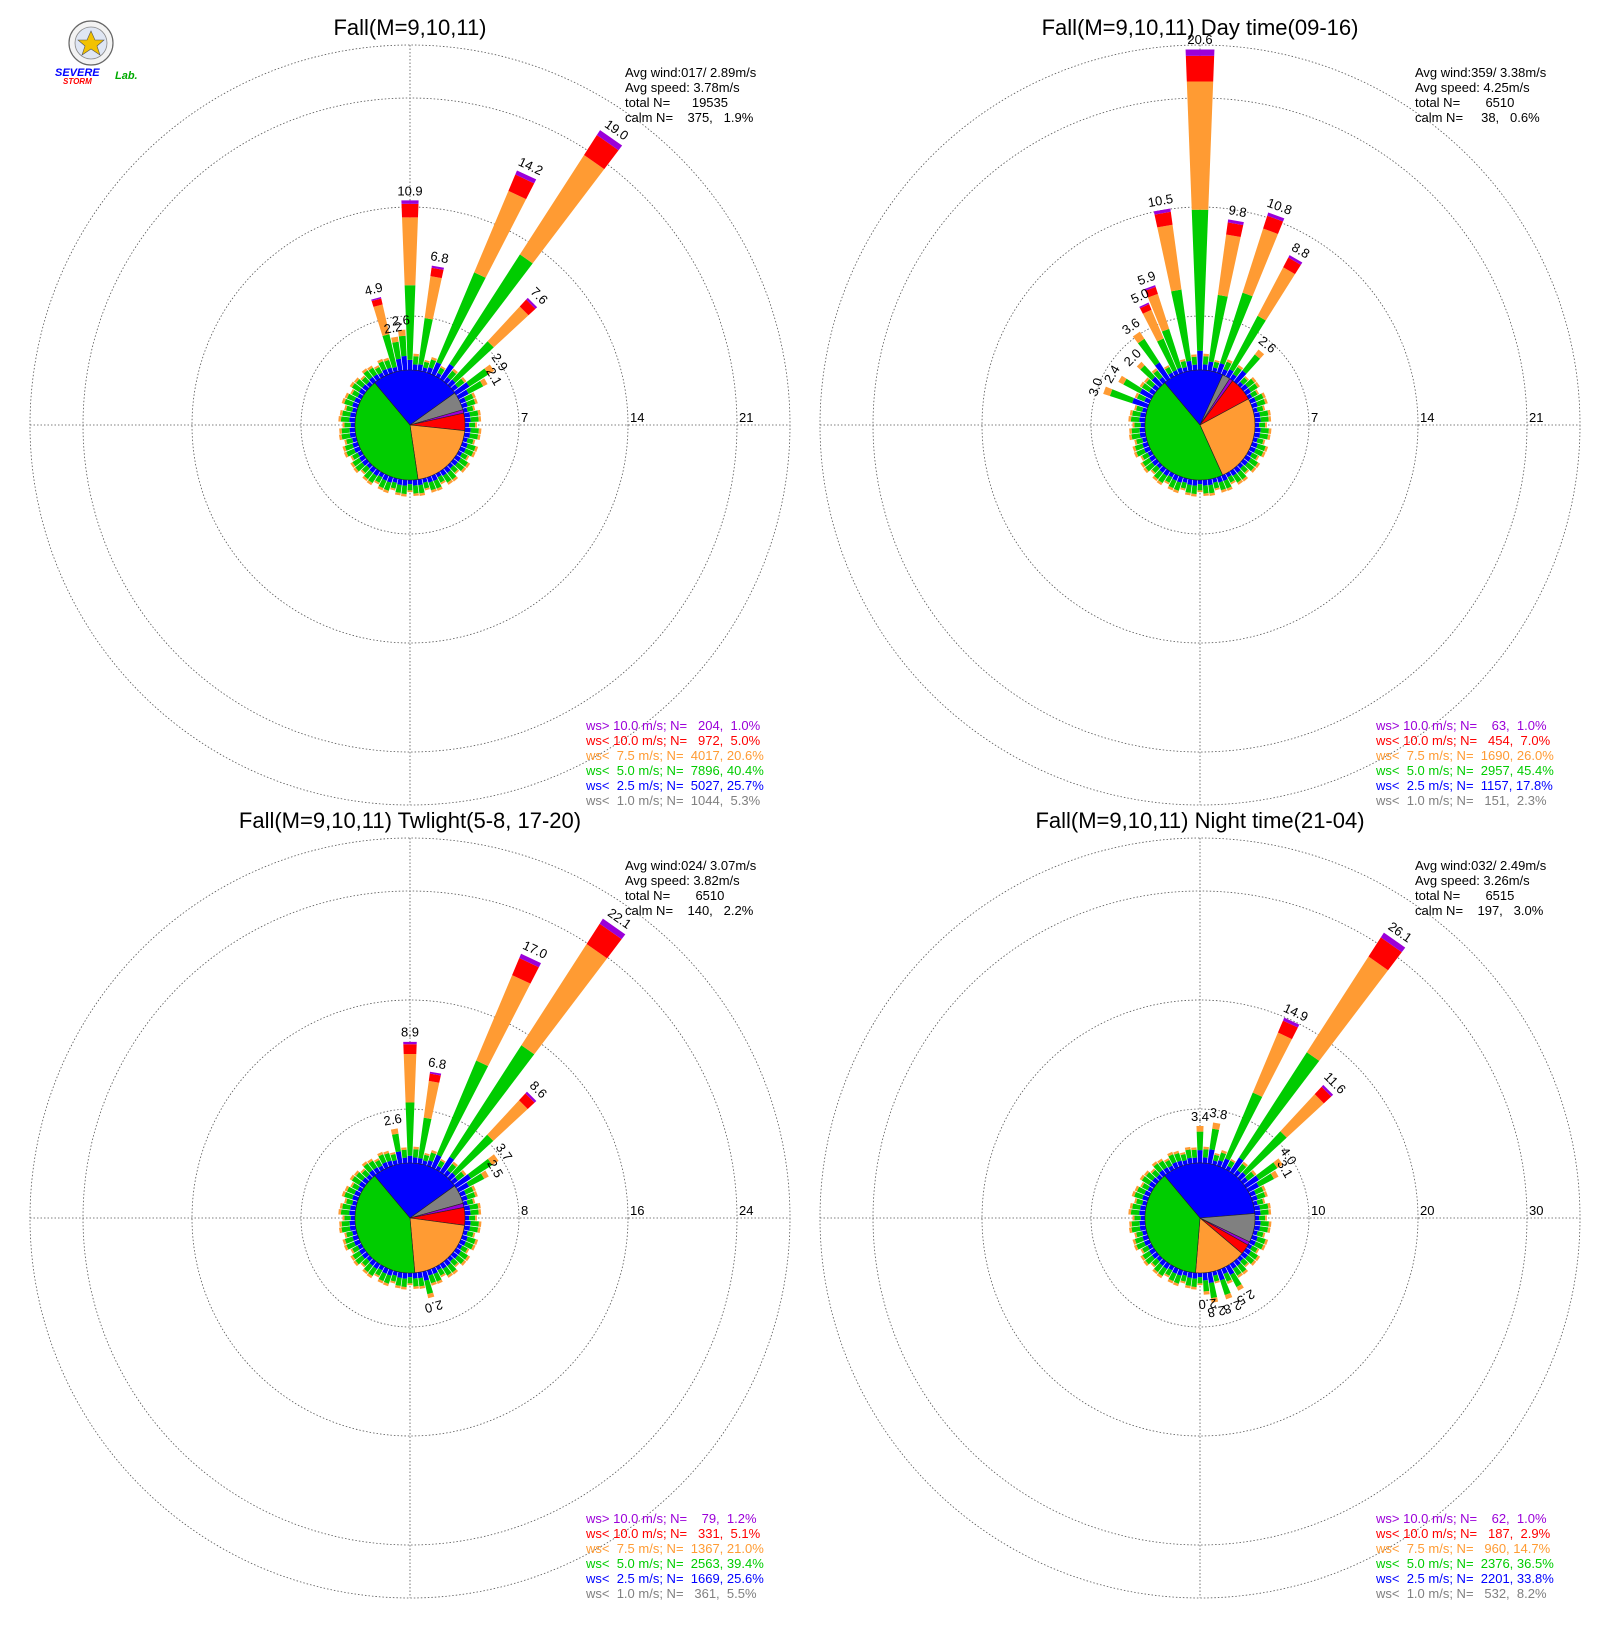 This screenshot has width=1620, height=1640. I want to click on legend-entry: ws< 1.0 m/s; N= 532, 8.2%, so click(1461, 1593).